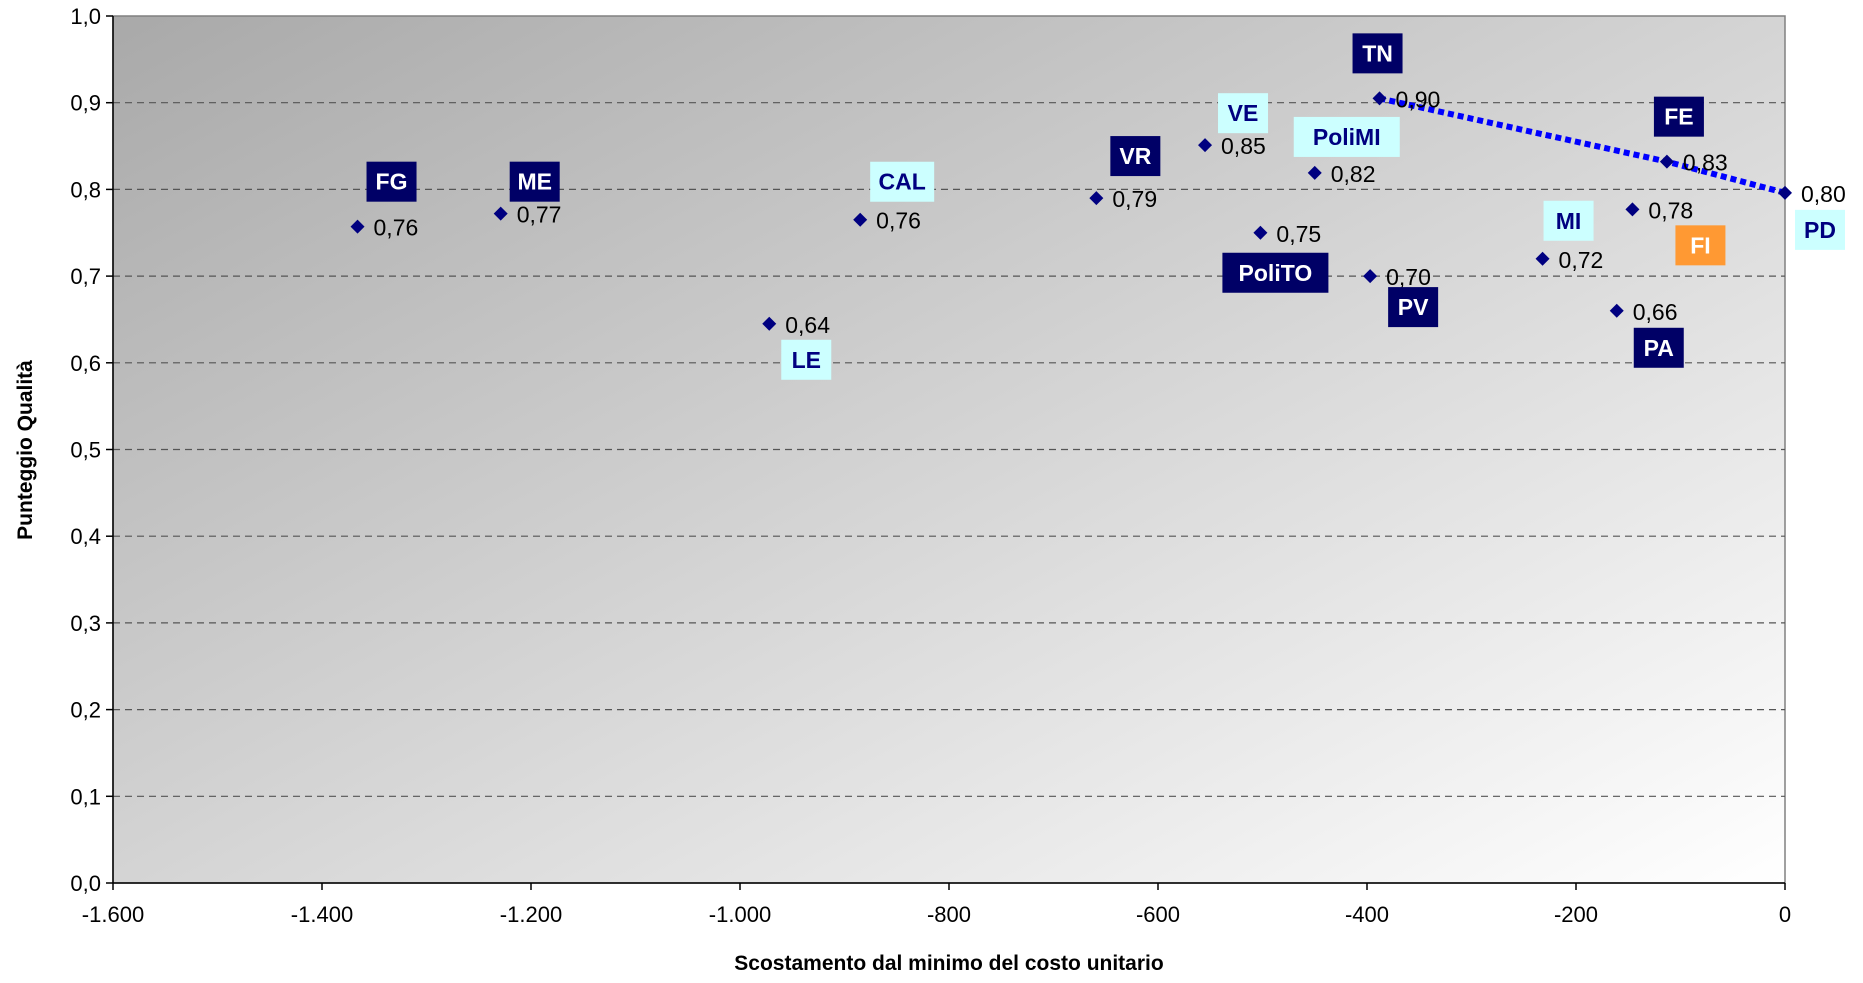 This screenshot has width=1863, height=983. Describe the element at coordinates (1666, 161) in the screenshot. I see `data-point-fe` at that location.